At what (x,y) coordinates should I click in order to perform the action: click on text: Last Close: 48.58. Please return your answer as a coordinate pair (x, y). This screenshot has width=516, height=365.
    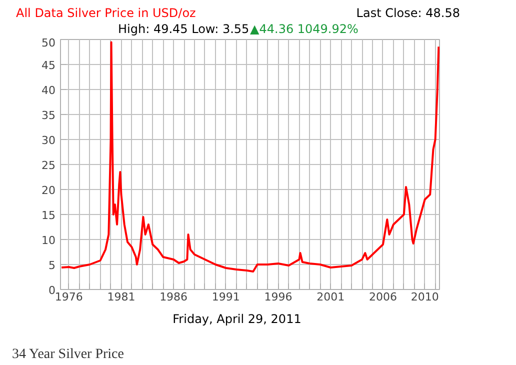
    Looking at the image, I should click on (408, 13).